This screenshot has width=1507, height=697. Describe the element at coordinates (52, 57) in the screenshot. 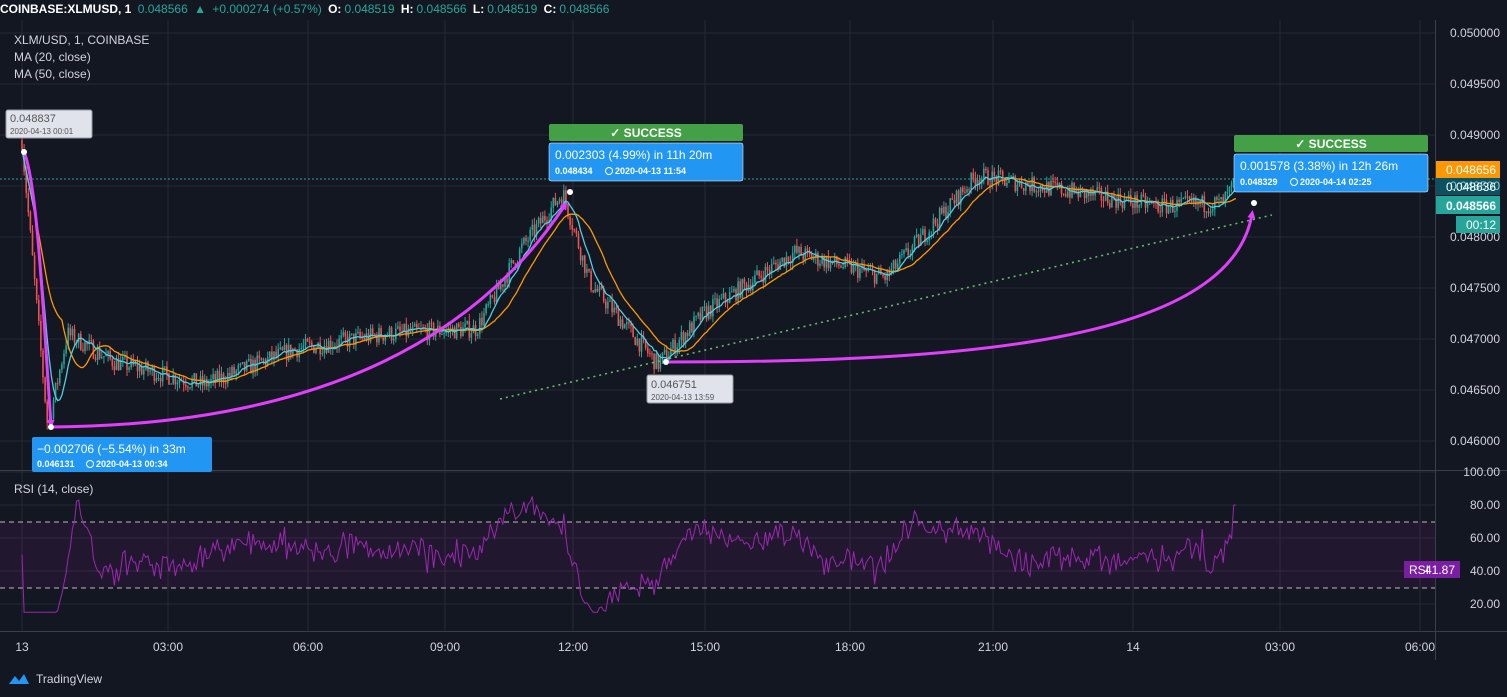

I see `legend-ma20: MA (20, close)` at that location.